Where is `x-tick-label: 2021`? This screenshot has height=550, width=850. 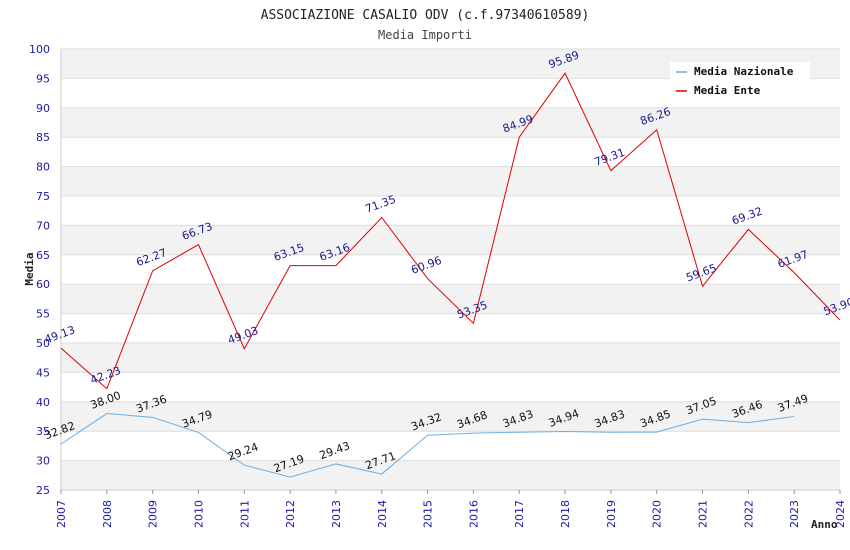
x-tick-label: 2021 is located at coordinates (703, 514).